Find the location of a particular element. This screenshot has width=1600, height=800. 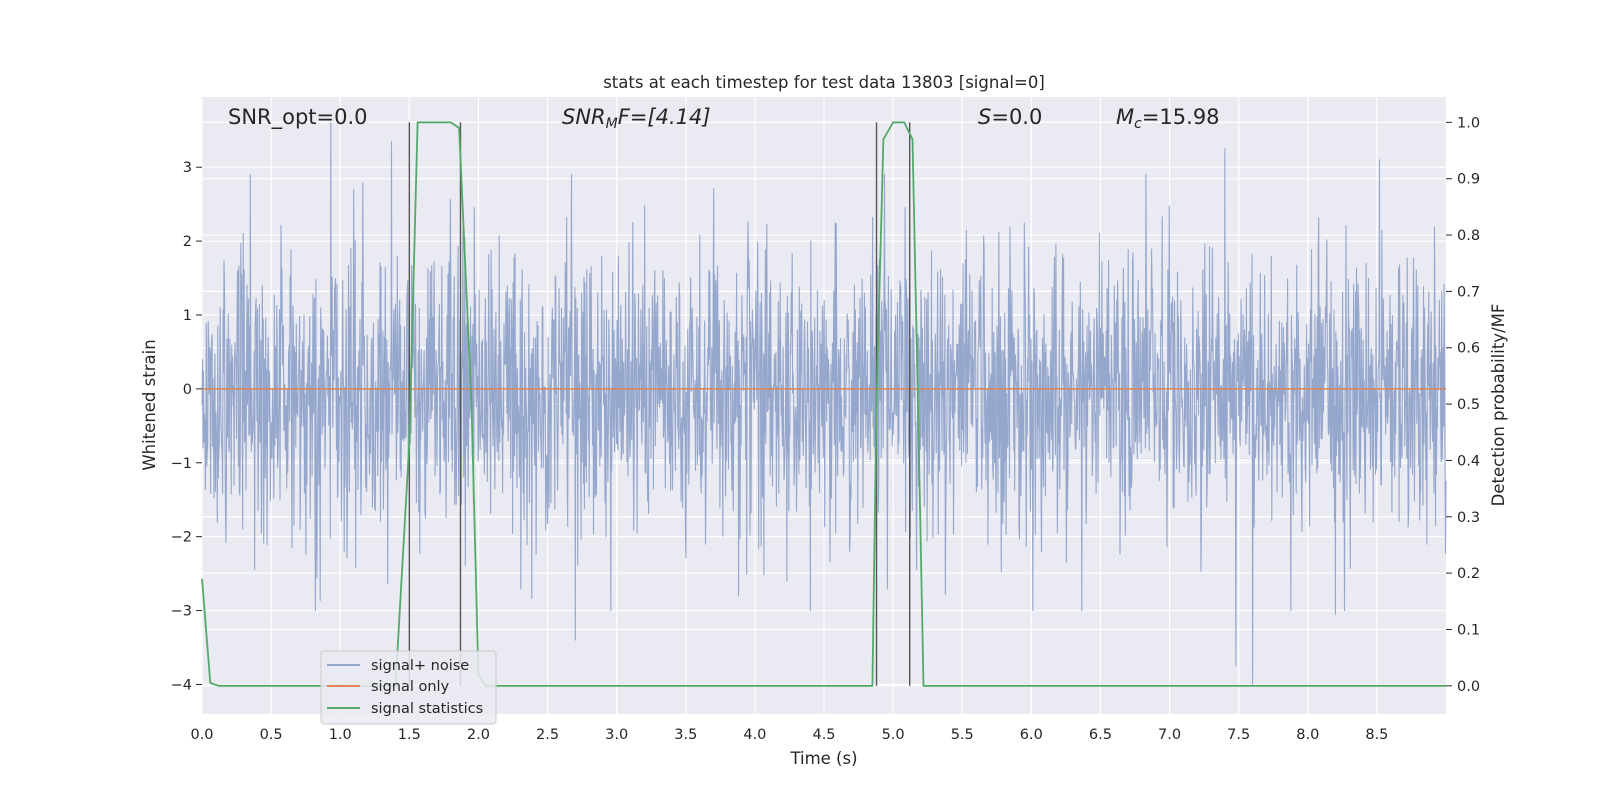

right-tick-label: 1.0 is located at coordinates (1468, 123).